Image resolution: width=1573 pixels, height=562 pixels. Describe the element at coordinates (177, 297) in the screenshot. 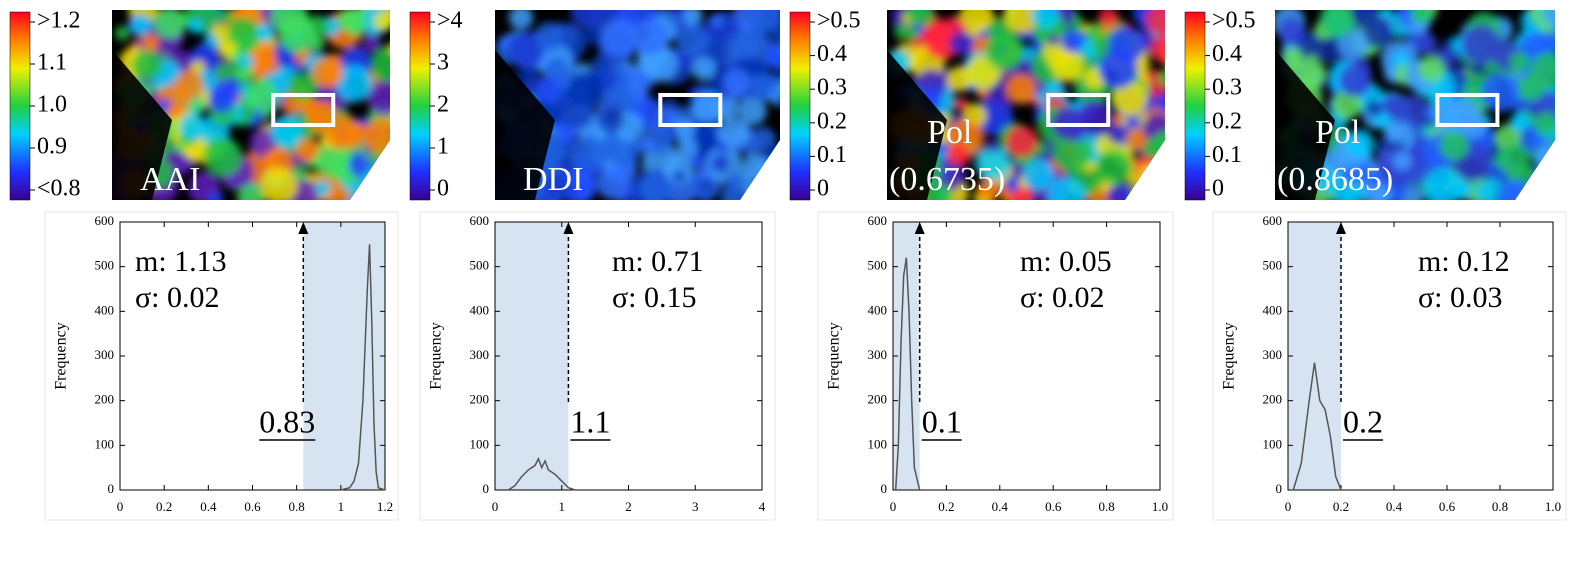

I see `stat-text: σ: 0.02` at that location.